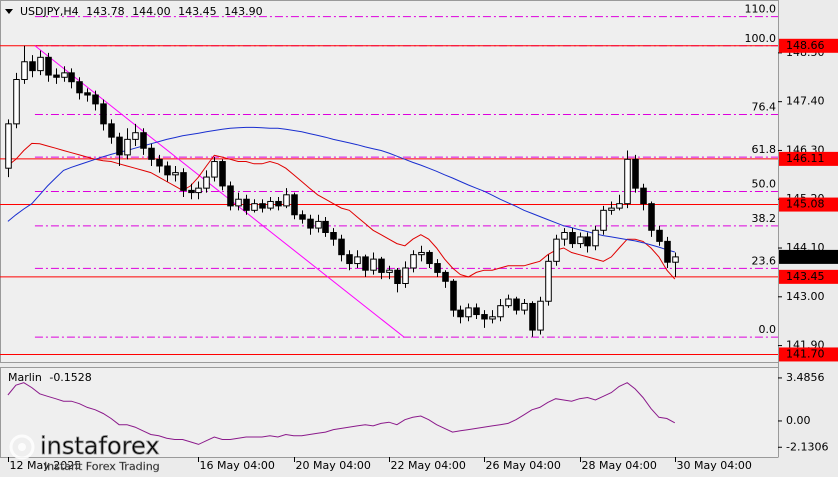  I want to click on watermark-icon, so click(22, 447).